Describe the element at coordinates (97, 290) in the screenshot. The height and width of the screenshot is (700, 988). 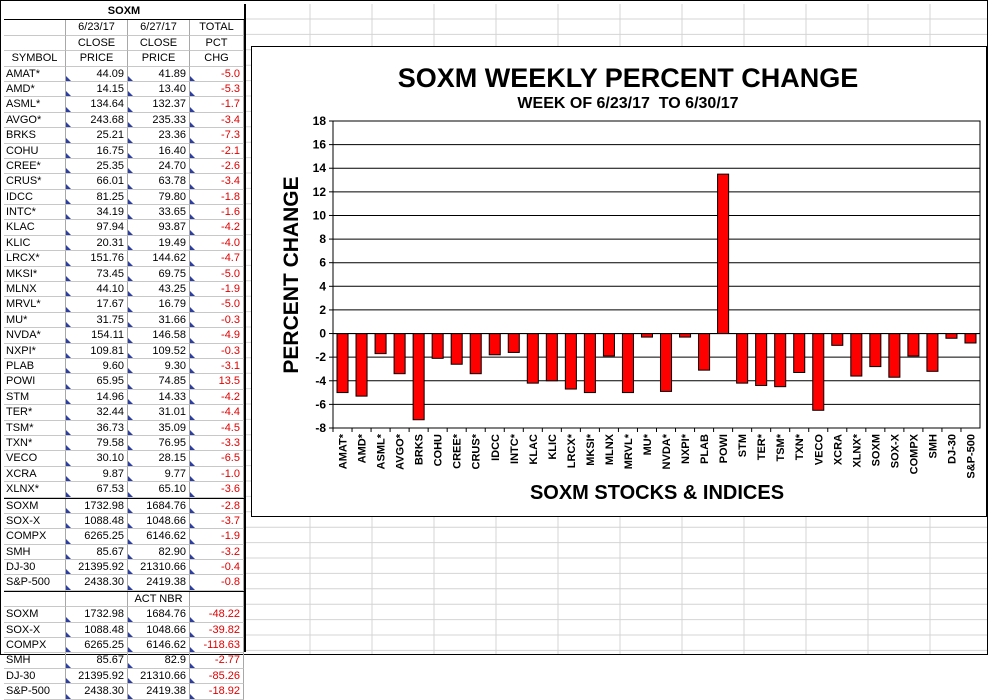
I see `close-6-23-cell: 44.10` at that location.